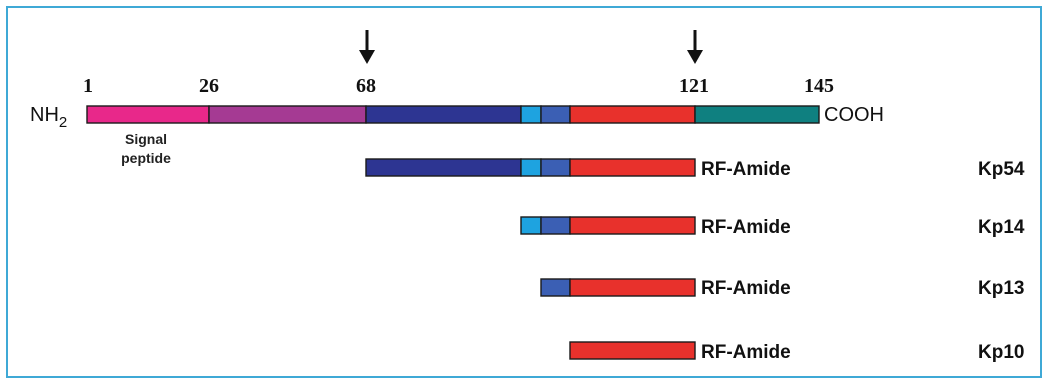  Describe the element at coordinates (694, 86) in the screenshot. I see `position-121: 121` at that location.